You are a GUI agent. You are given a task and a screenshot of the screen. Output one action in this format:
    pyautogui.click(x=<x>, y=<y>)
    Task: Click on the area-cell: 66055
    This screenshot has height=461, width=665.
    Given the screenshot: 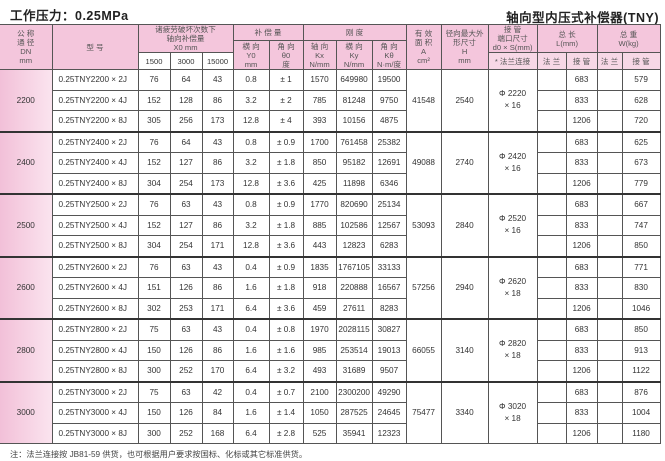 What is the action you would take?
    pyautogui.click(x=423, y=350)
    